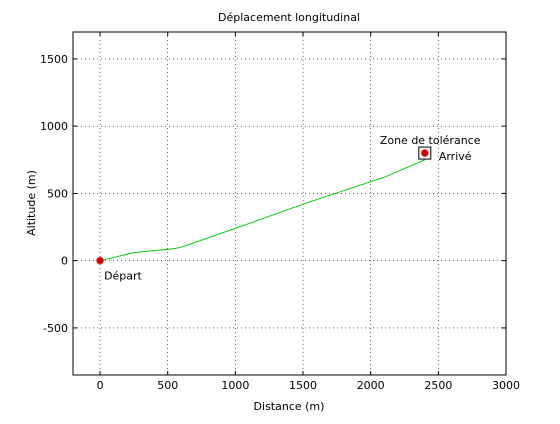 Image resolution: width=560 pixels, height=424 pixels. I want to click on end-marker, so click(424, 153).